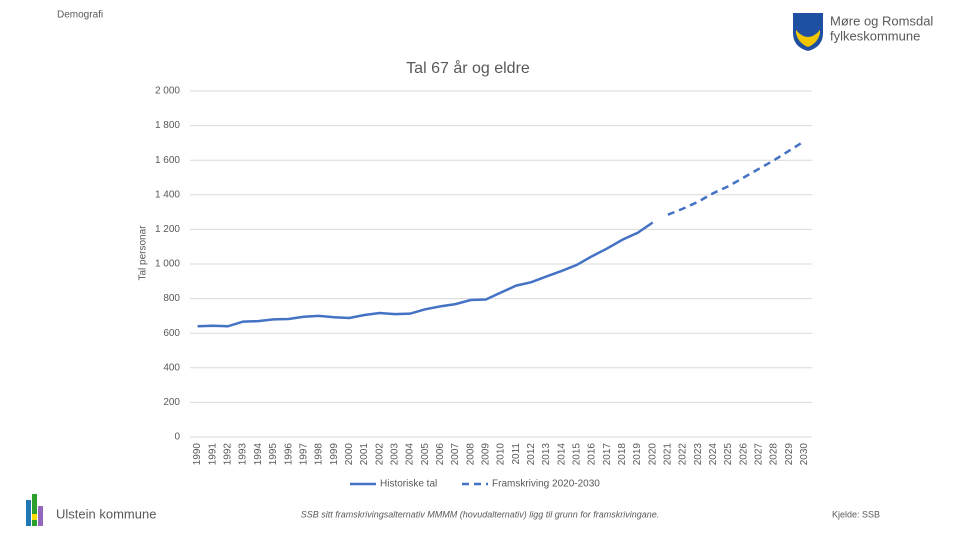 The width and height of the screenshot is (960, 540). What do you see at coordinates (167, 194) in the screenshot?
I see `y-tick-label: 1 400` at bounding box center [167, 194].